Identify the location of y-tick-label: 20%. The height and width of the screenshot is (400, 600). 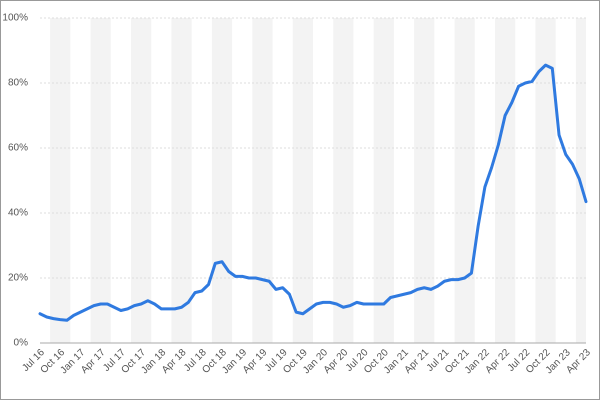
(18, 278).